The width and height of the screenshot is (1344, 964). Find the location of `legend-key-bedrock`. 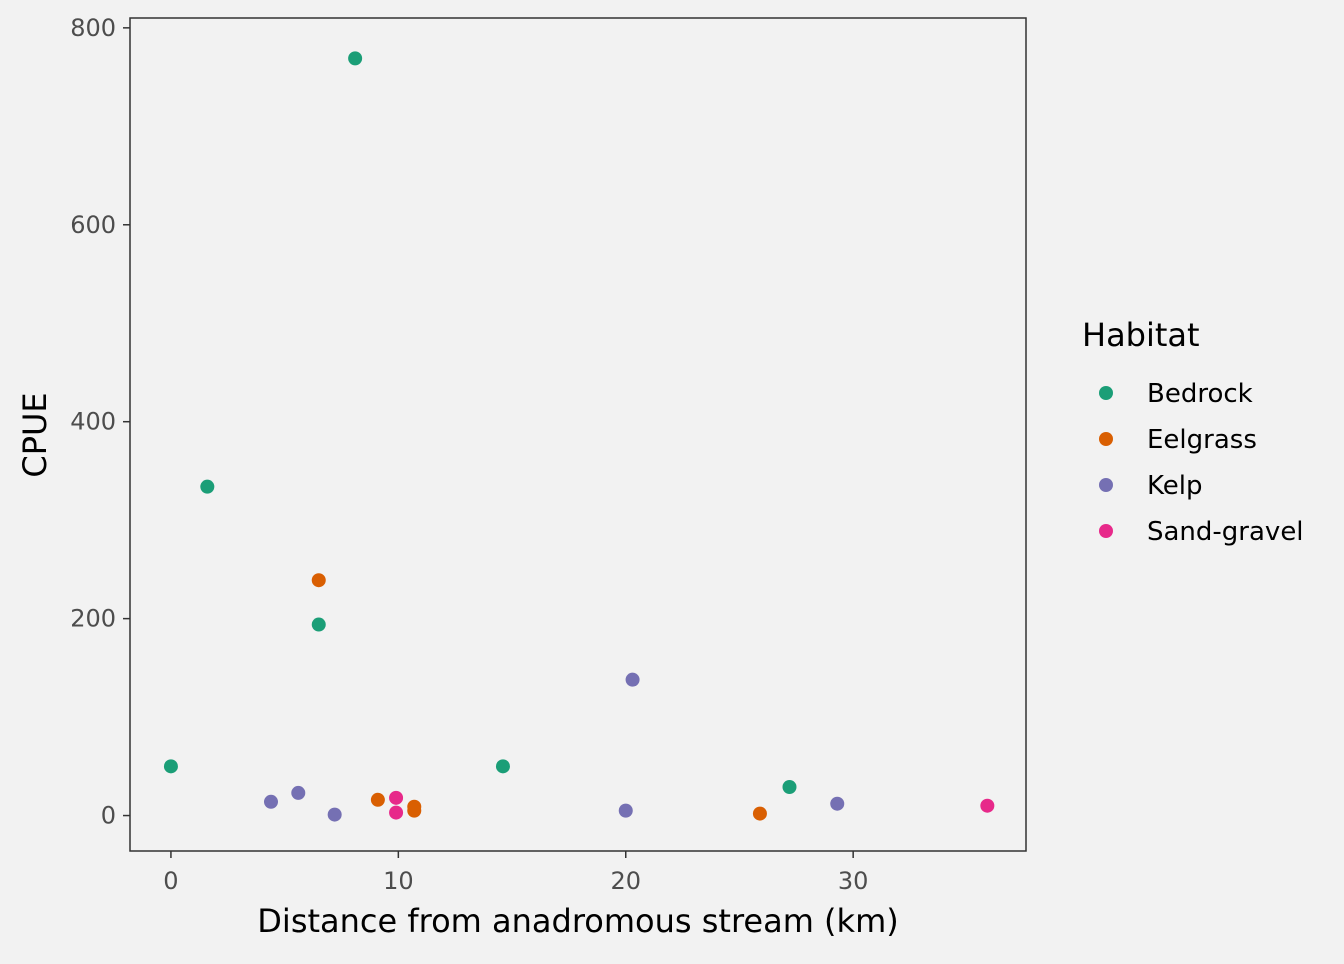

legend-key-bedrock is located at coordinates (1106, 393).